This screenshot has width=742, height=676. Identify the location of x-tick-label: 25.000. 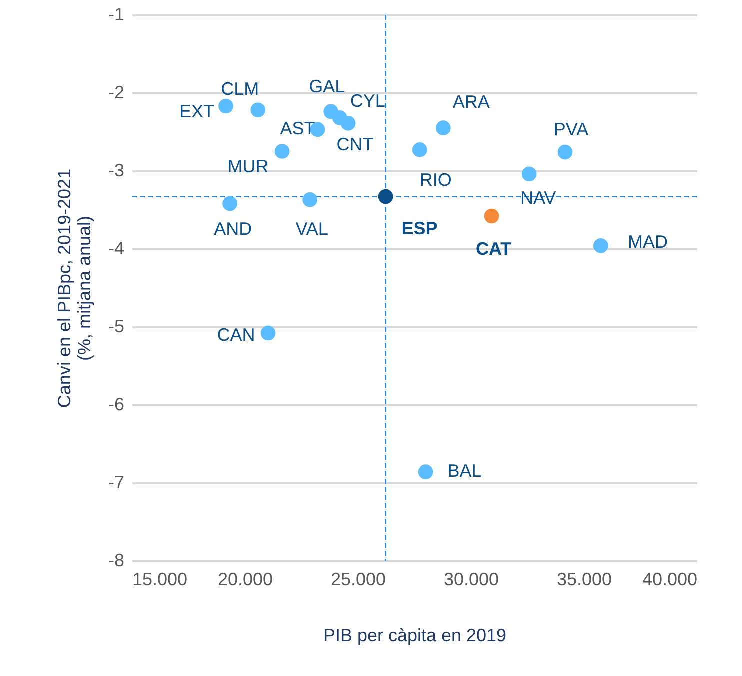
(358, 580).